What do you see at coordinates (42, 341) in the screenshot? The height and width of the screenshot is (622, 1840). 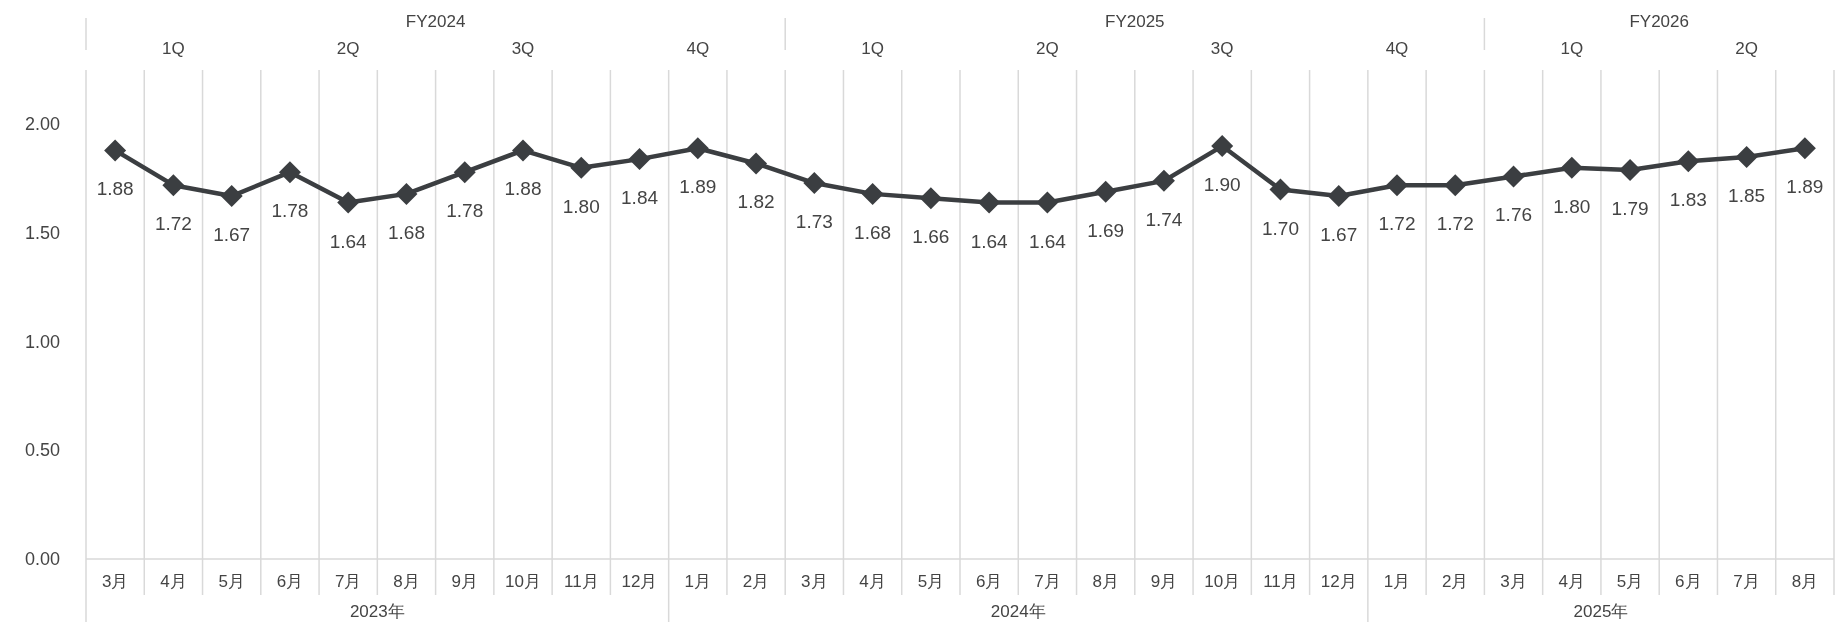 I see `y-tick-label: 1.00` at bounding box center [42, 341].